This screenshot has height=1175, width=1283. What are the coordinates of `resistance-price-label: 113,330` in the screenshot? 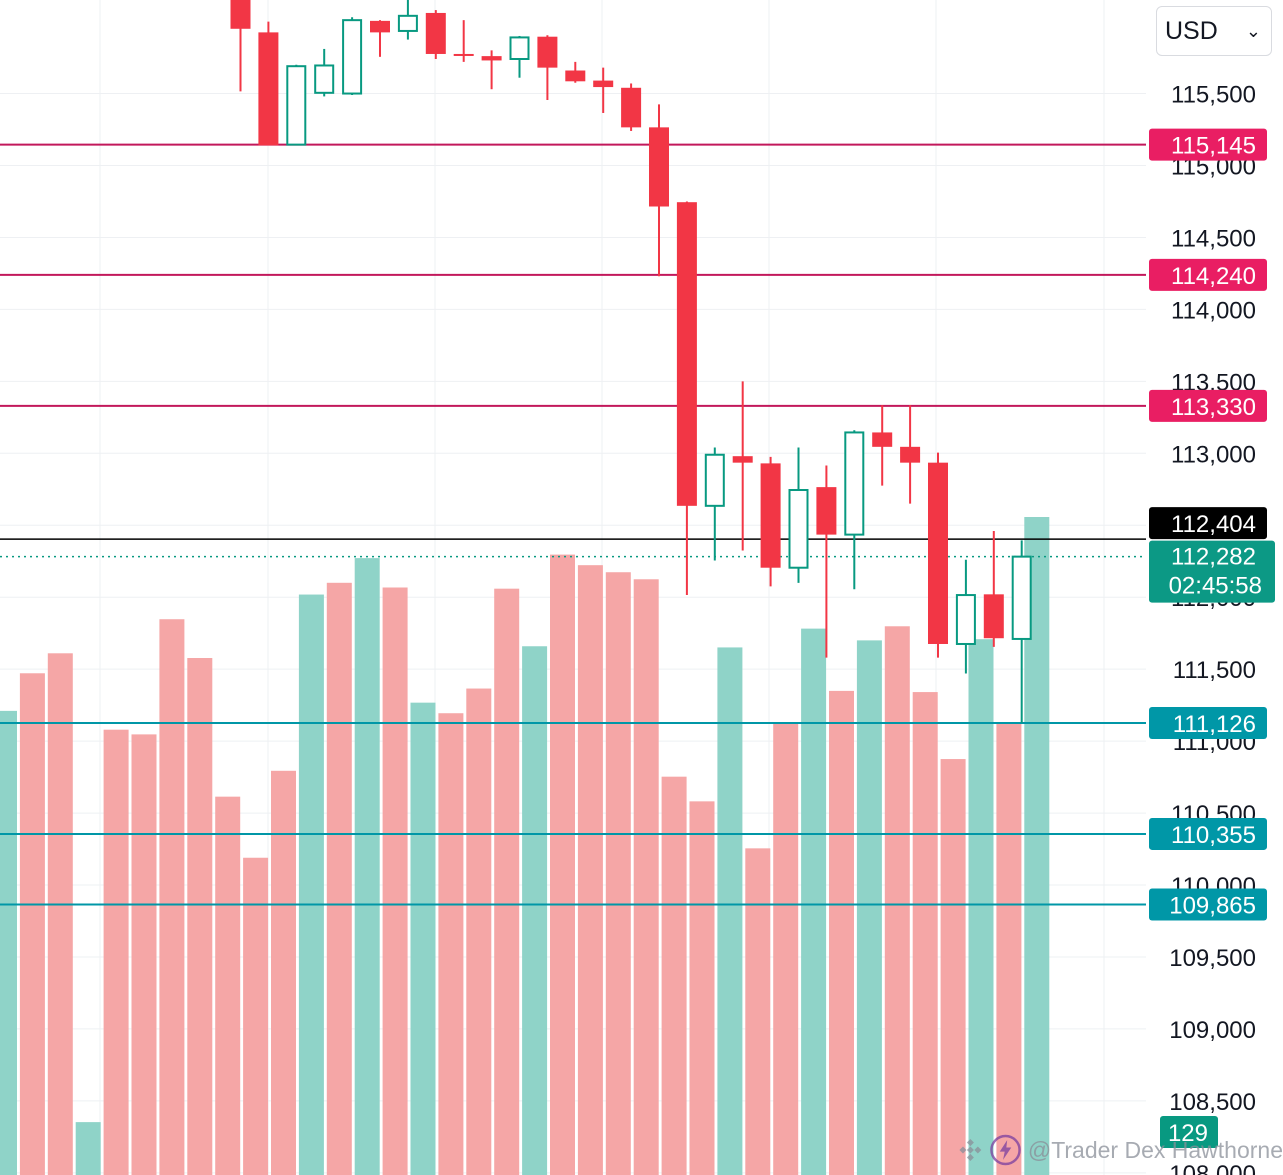 It's located at (1208, 405).